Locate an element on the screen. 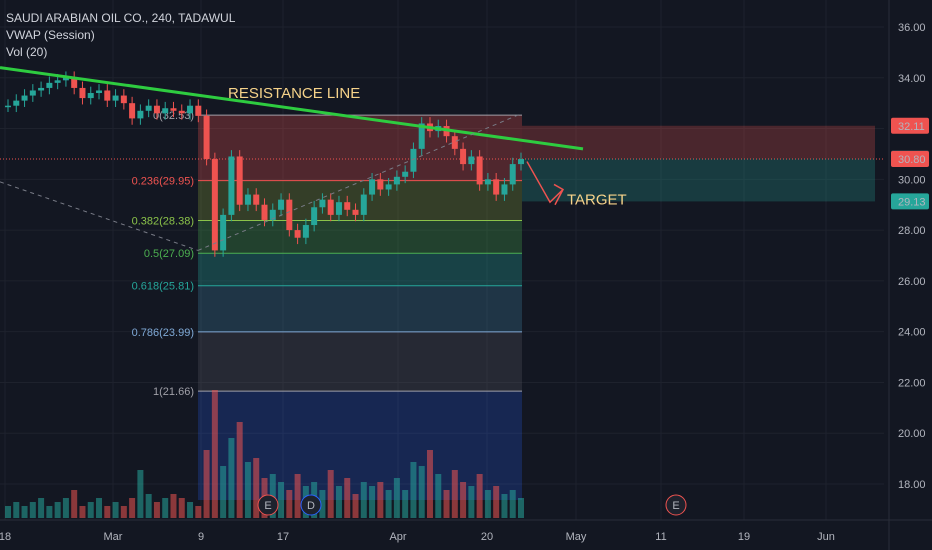  x-tick-label: 17 is located at coordinates (283, 537).